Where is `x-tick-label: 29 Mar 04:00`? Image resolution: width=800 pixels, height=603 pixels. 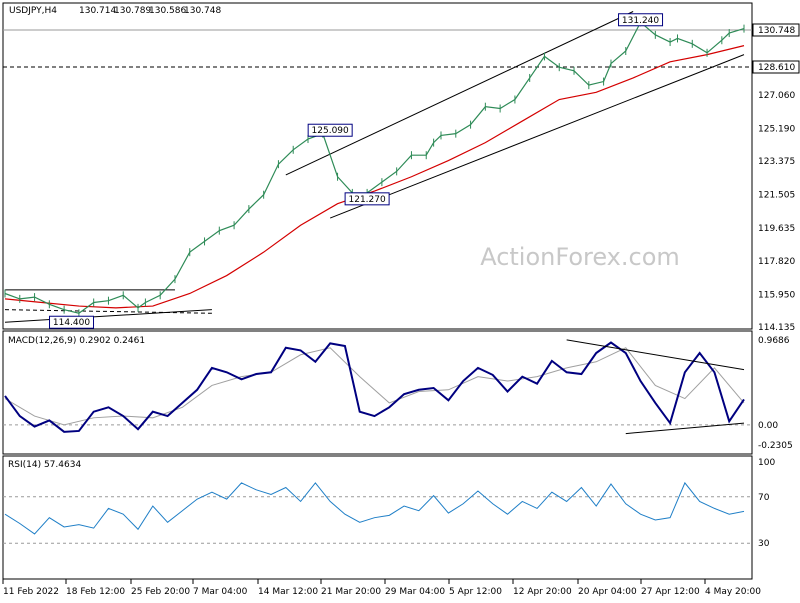 x-tick-label: 29 Mar 04:00 is located at coordinates (415, 592).